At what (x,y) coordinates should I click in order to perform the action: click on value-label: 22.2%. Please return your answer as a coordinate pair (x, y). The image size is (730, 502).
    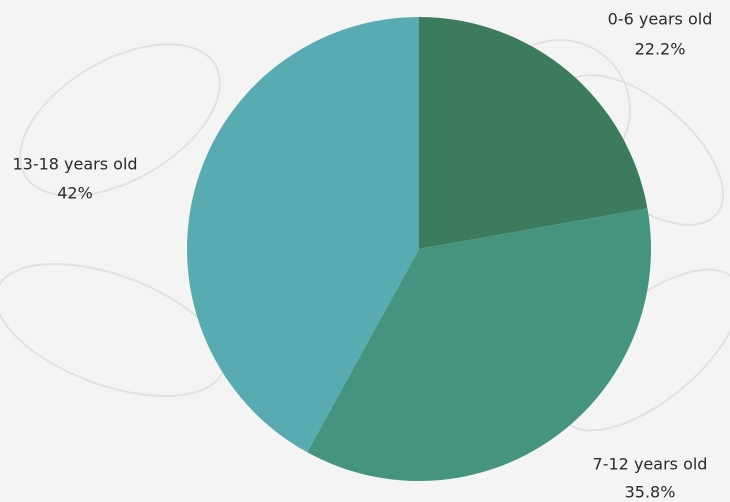
    Looking at the image, I should click on (660, 49).